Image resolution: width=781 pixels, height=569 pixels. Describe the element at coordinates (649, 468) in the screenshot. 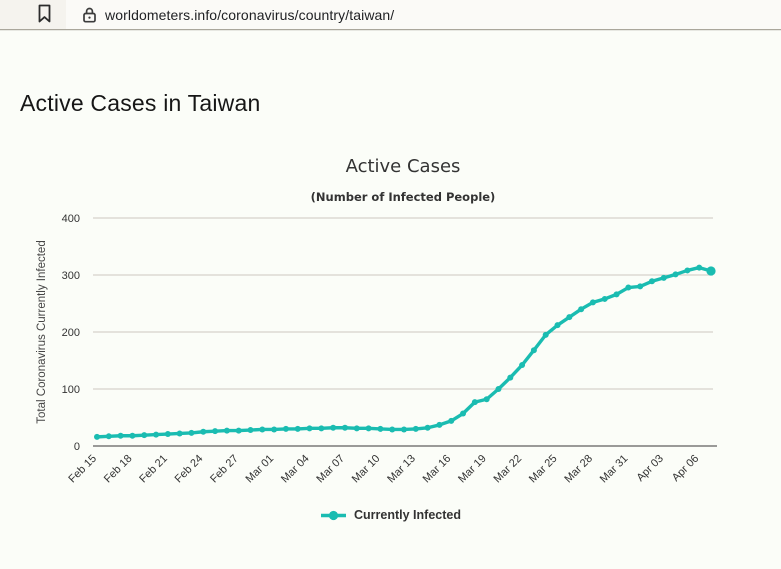

I see `svg-text: Apr 03` at that location.